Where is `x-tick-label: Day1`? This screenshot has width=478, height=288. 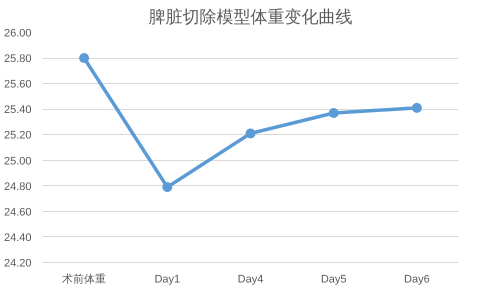 x-tick-label: Day1 is located at coordinates (167, 280).